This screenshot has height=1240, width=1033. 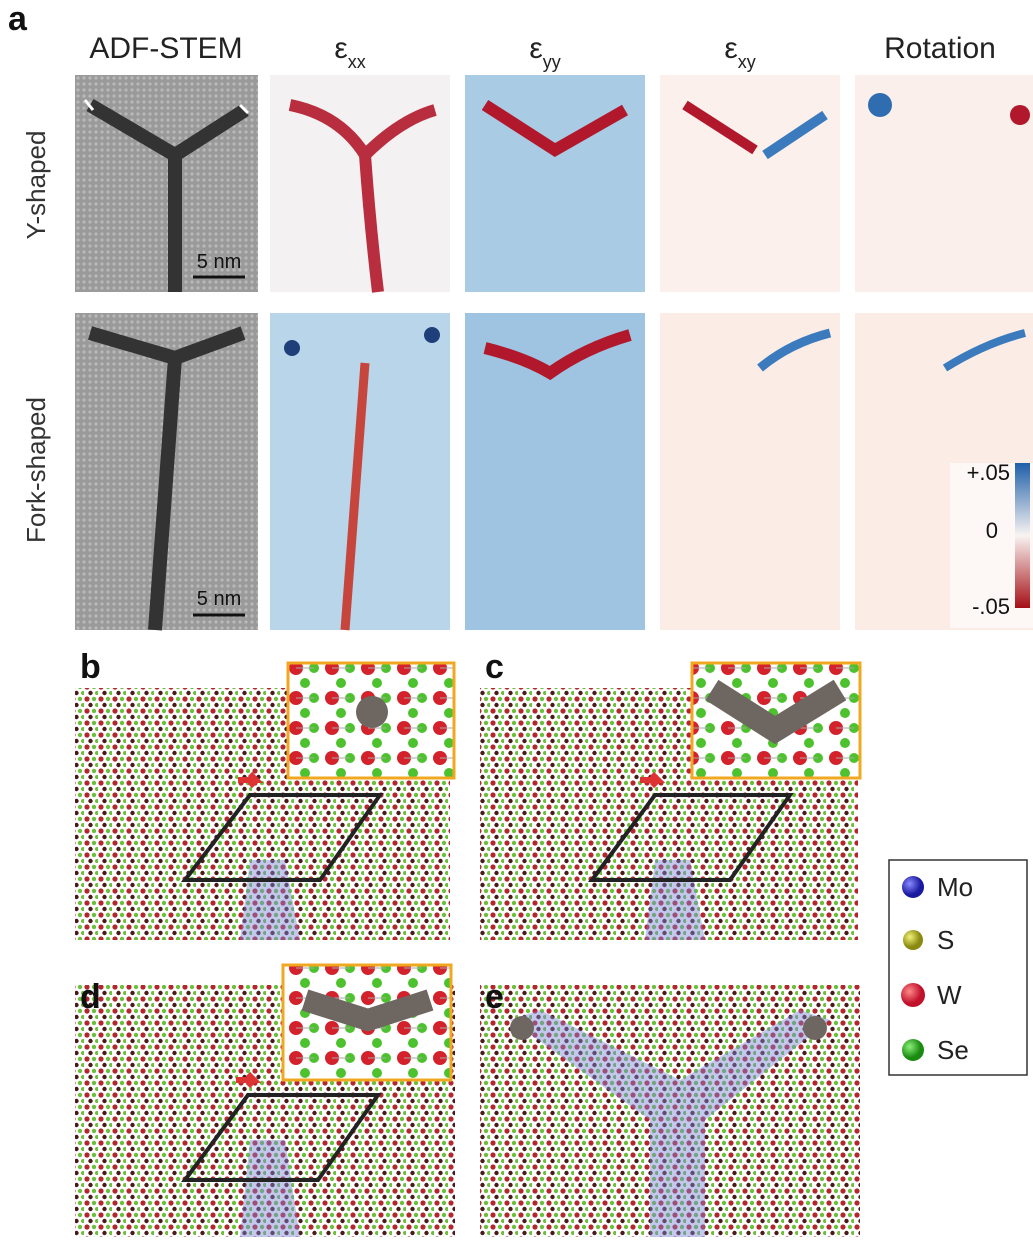 I want to click on column-header: Rotation, so click(x=940, y=48).